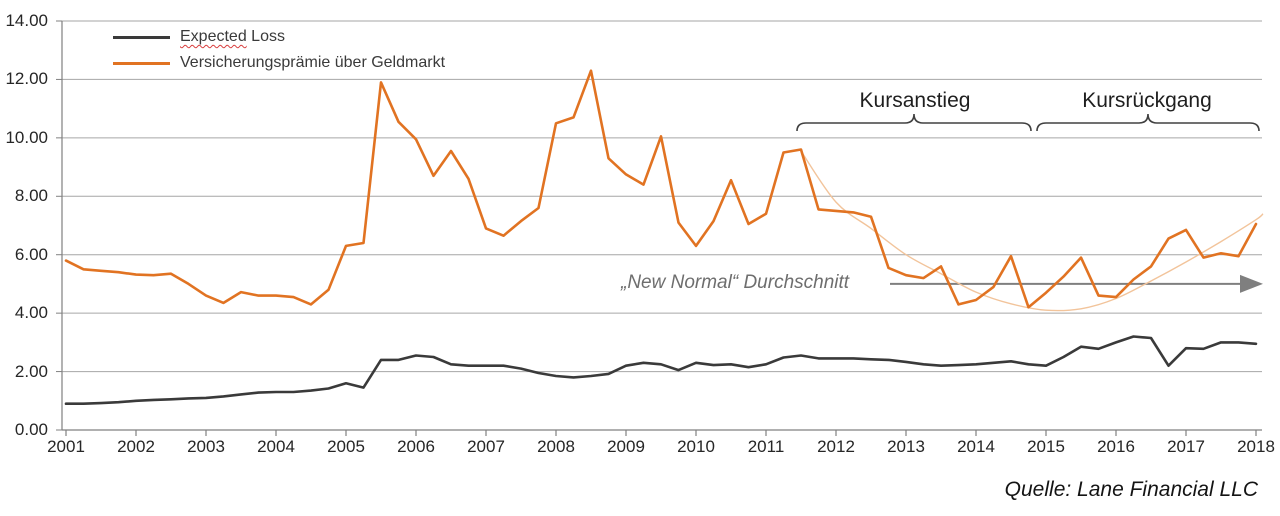 The width and height of the screenshot is (1280, 516). What do you see at coordinates (836, 446) in the screenshot?
I see `x-axis-label: 2012` at bounding box center [836, 446].